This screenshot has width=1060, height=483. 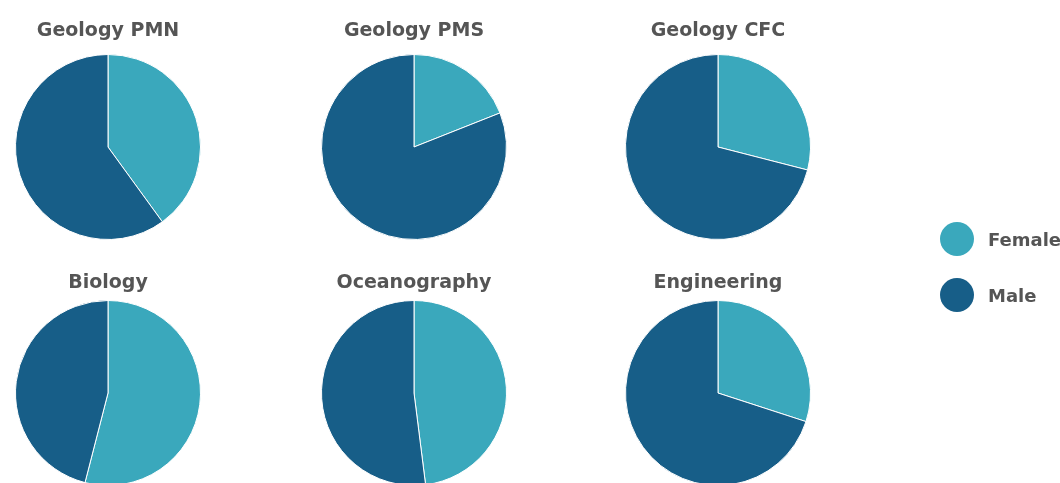 What do you see at coordinates (718, 282) in the screenshot?
I see `chart-title: Engineering` at bounding box center [718, 282].